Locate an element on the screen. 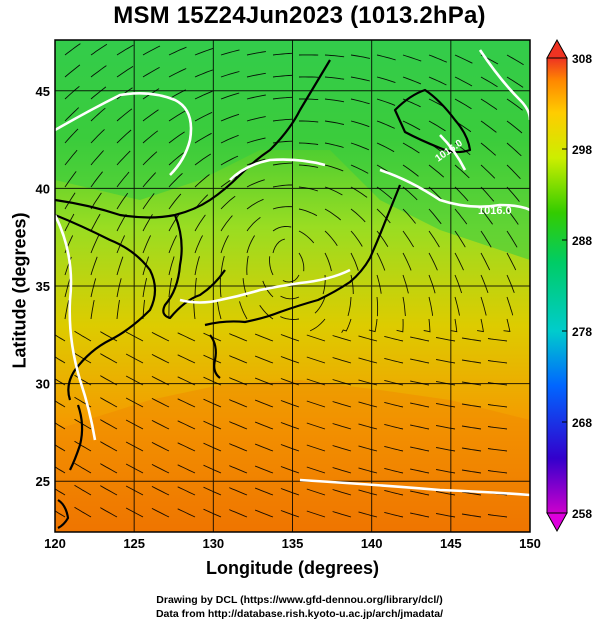 The height and width of the screenshot is (625, 599). x-tick-labels: 120 125 130 135 140 145 150 is located at coordinates (292, 543).